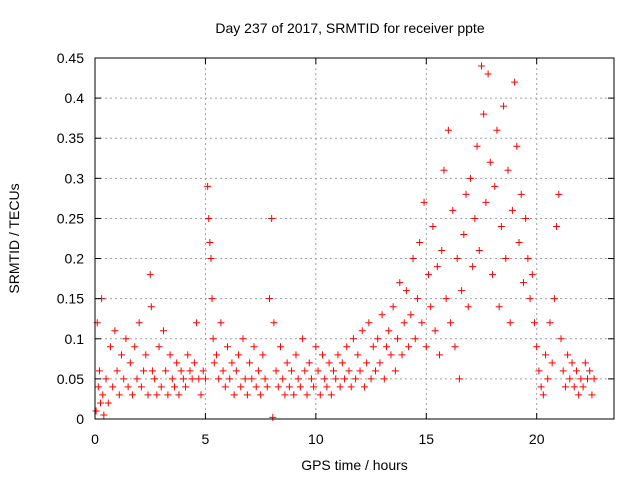  I want to click on y-tick-label: 0.4, so click(75, 98).